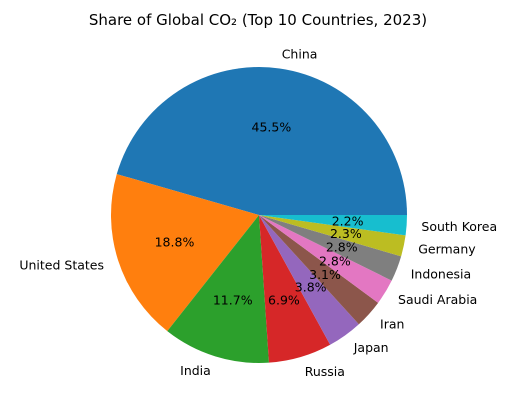  Describe the element at coordinates (342, 247) in the screenshot. I see `pct-label-indonesia: 2.8%` at that location.